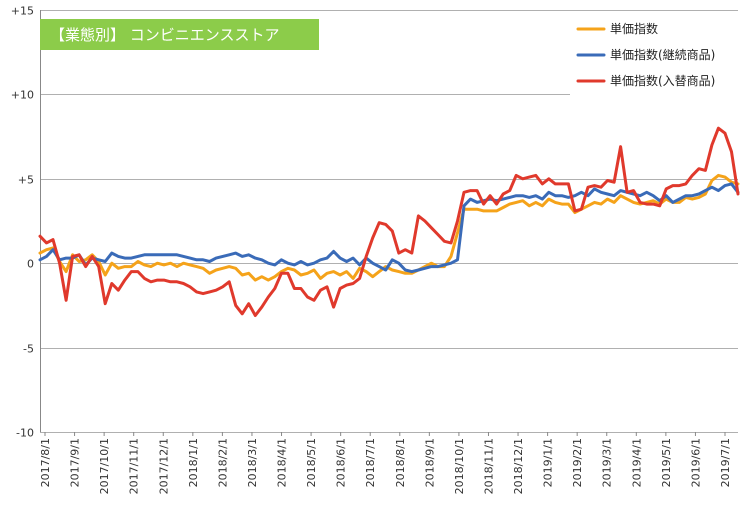  What do you see at coordinates (28, 349) in the screenshot?
I see `y-tick-label: -5` at bounding box center [28, 349].